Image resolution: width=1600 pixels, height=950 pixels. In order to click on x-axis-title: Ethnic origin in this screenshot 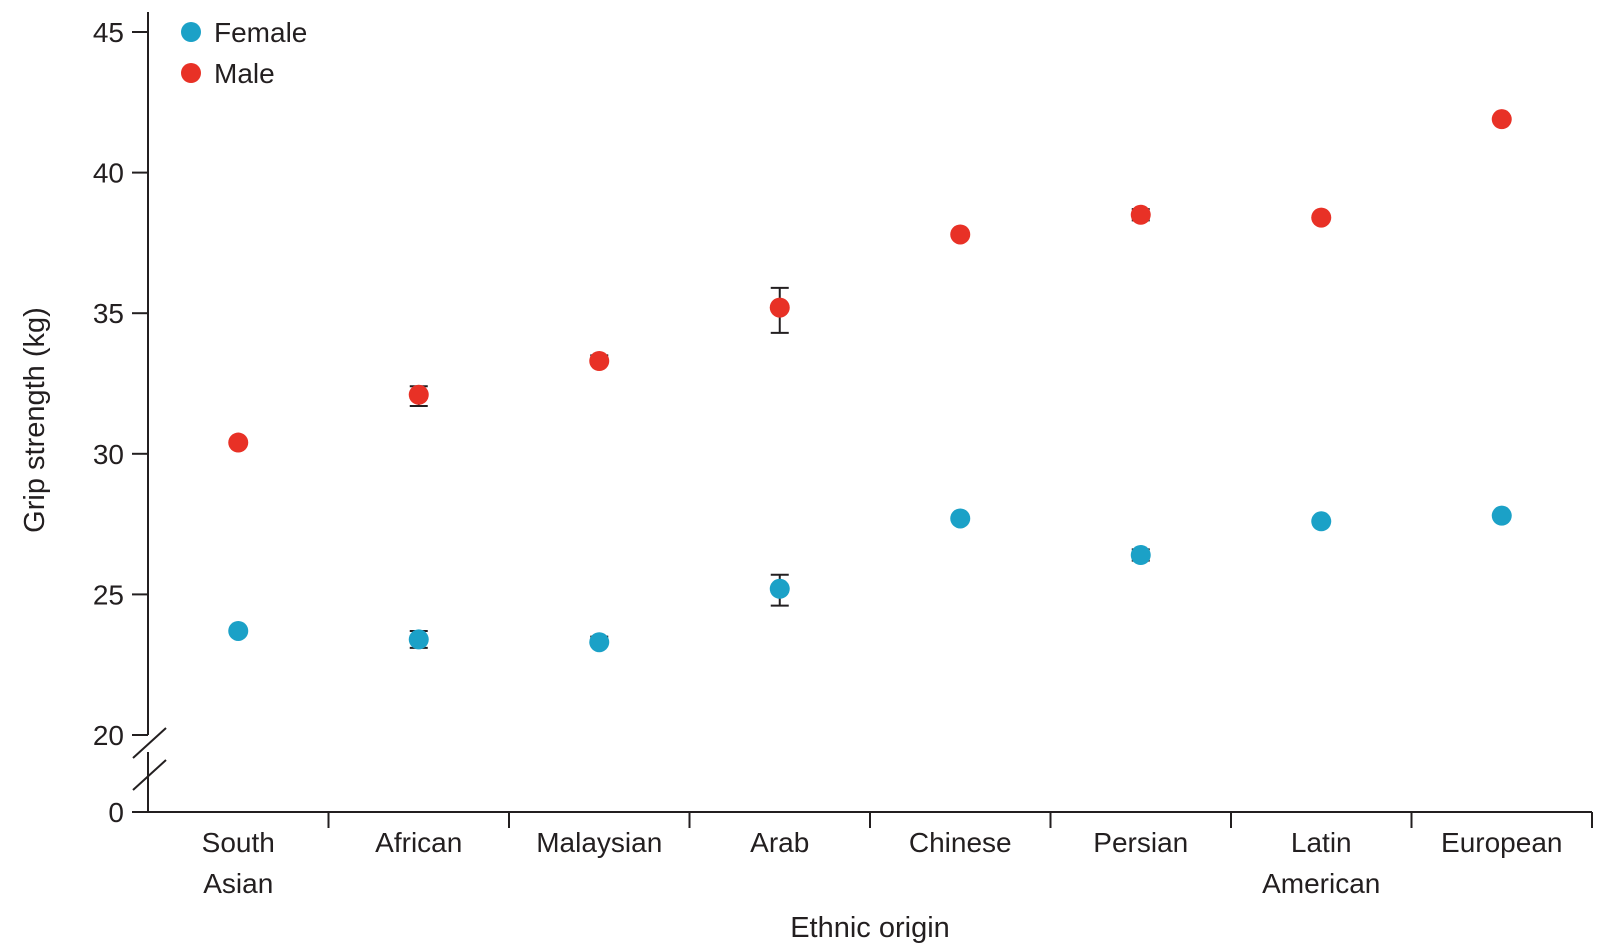, I will do `click(870, 928)`.